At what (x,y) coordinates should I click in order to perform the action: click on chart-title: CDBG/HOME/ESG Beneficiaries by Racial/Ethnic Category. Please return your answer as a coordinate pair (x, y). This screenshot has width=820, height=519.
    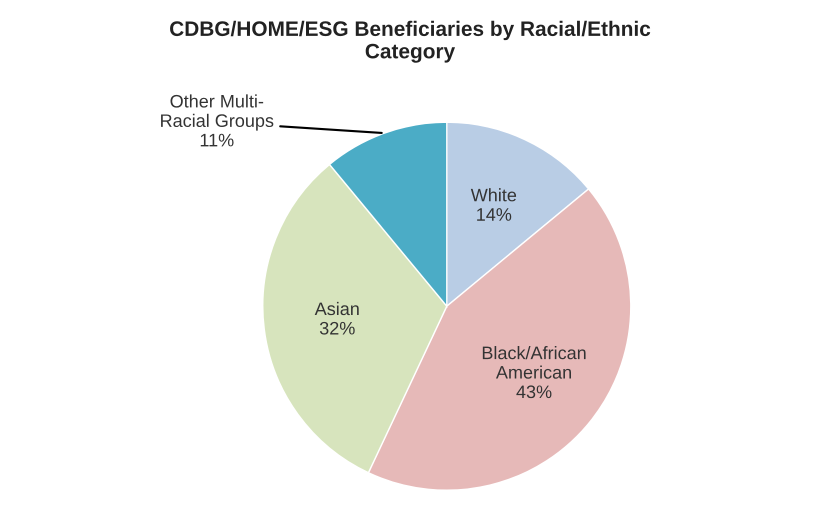
    Looking at the image, I should click on (410, 41).